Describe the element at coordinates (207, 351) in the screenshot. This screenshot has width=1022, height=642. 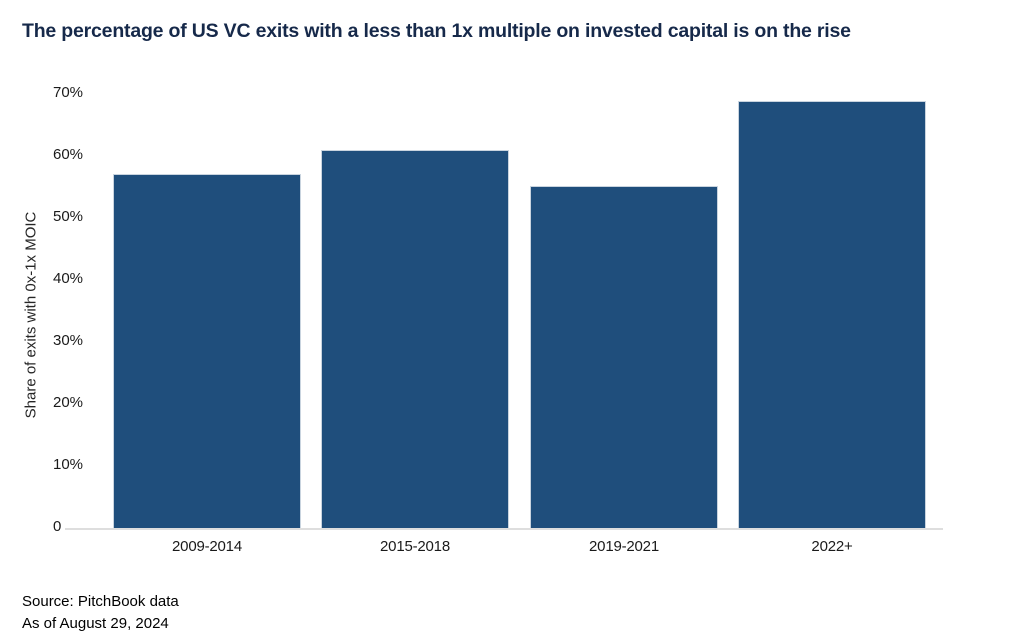
I see `bar-2009-2014` at that location.